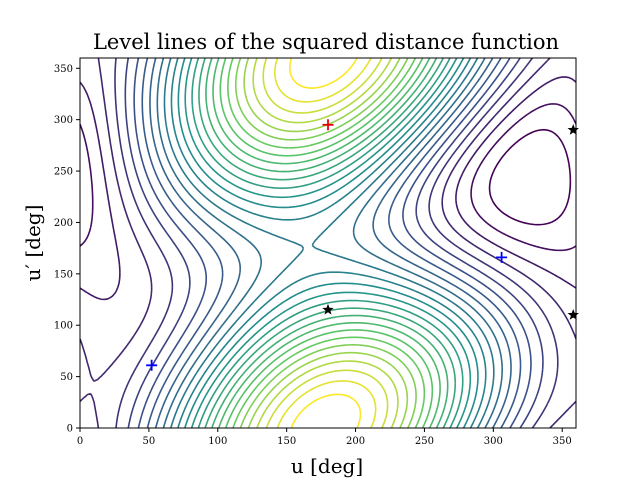  I want to click on x-tick-label: 300, so click(493, 441).